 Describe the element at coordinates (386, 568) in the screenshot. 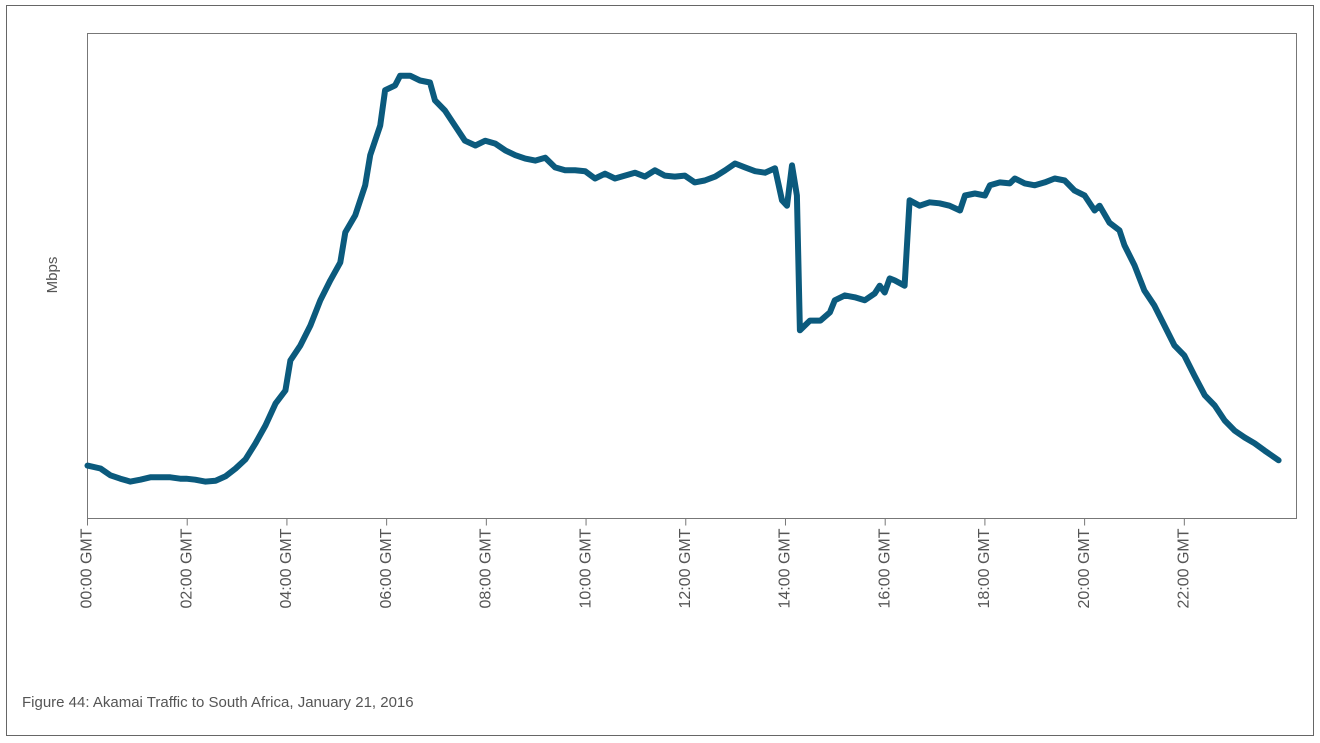

I see `x-tick-label: 06:00 GMT` at that location.